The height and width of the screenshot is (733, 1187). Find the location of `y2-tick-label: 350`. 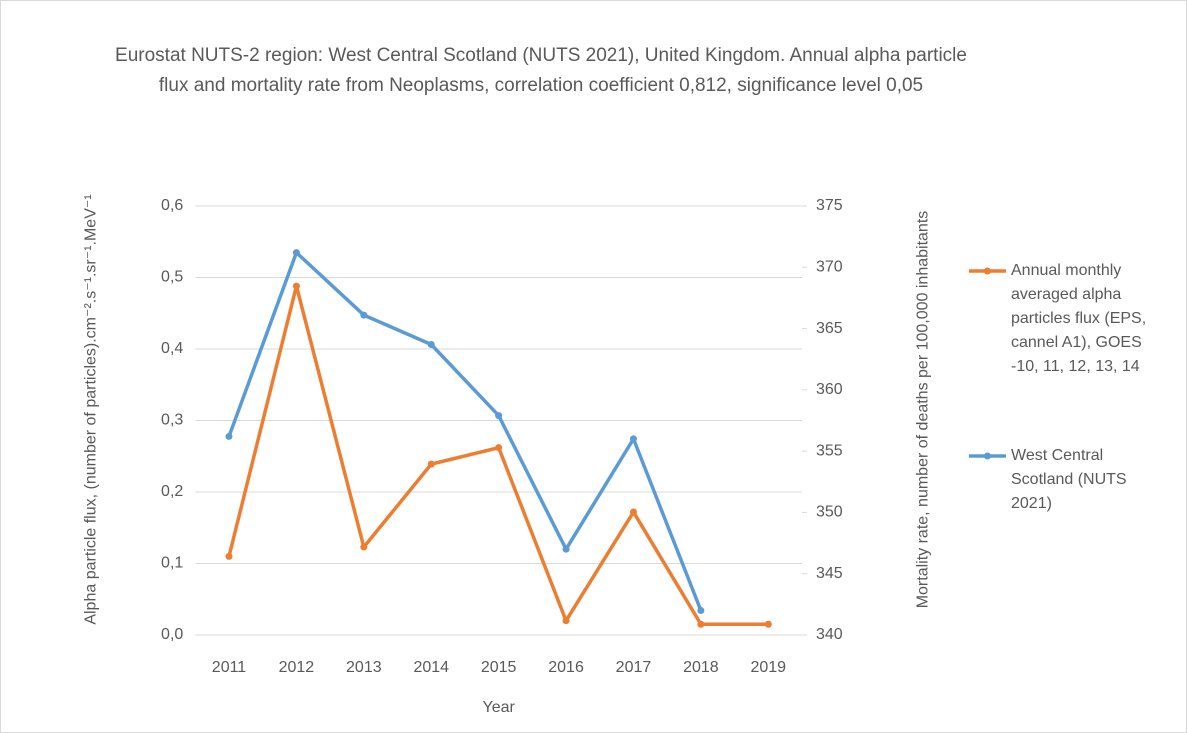

y2-tick-label: 350 is located at coordinates (829, 512).